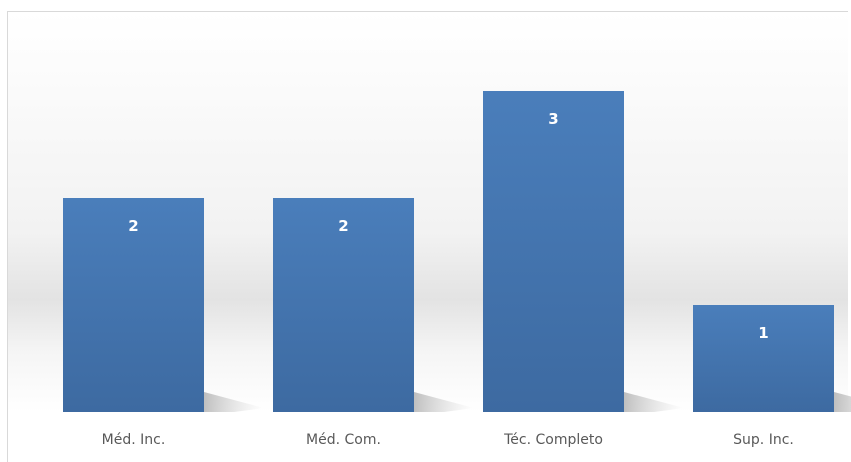 This screenshot has height=462, width=851. Describe the element at coordinates (343, 440) in the screenshot. I see `category-label: Méd. Com.` at that location.